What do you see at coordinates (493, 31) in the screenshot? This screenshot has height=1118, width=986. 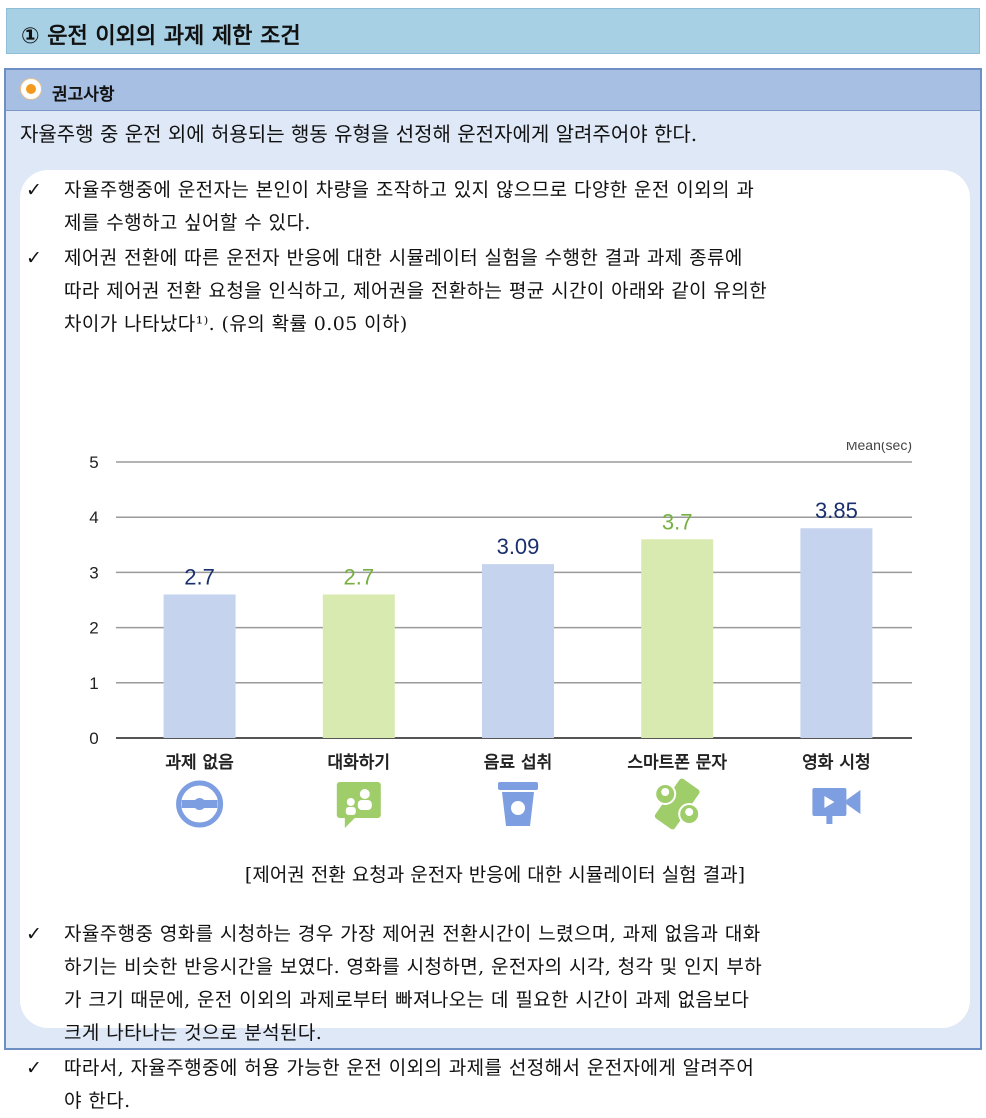 I see `section-header: ① 운전 이외의 과제 제한 조건` at bounding box center [493, 31].